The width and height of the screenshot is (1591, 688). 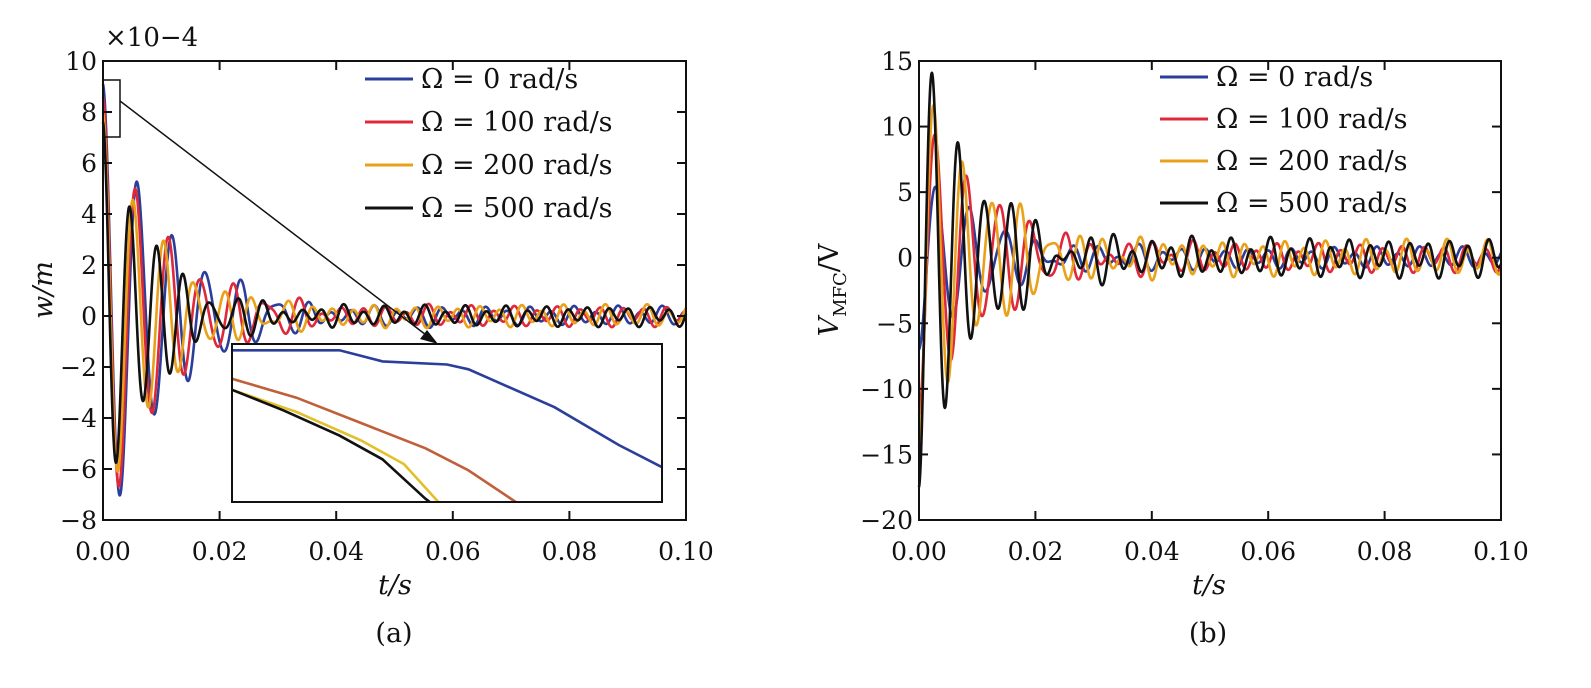 What do you see at coordinates (78, 367) in the screenshot?
I see `panel-a-y-tick-label: −2` at bounding box center [78, 367].